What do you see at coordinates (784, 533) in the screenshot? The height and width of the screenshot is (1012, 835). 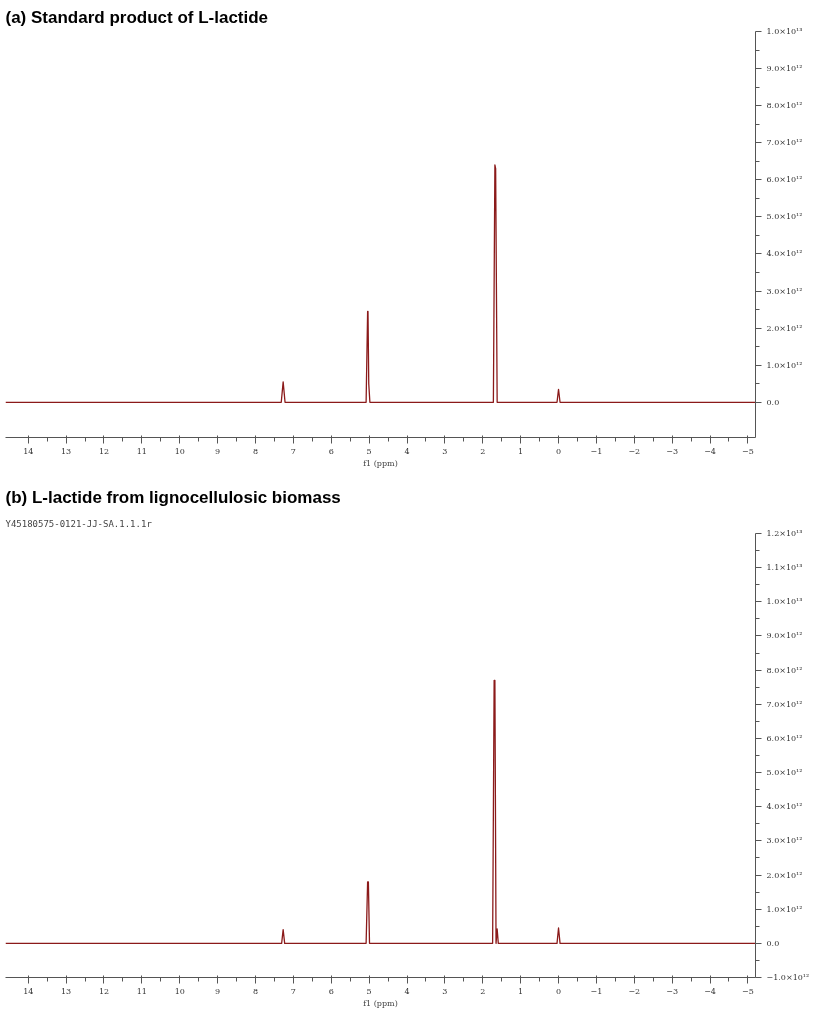 I see `y-tick-label: 1.2×10¹³` at bounding box center [784, 533].